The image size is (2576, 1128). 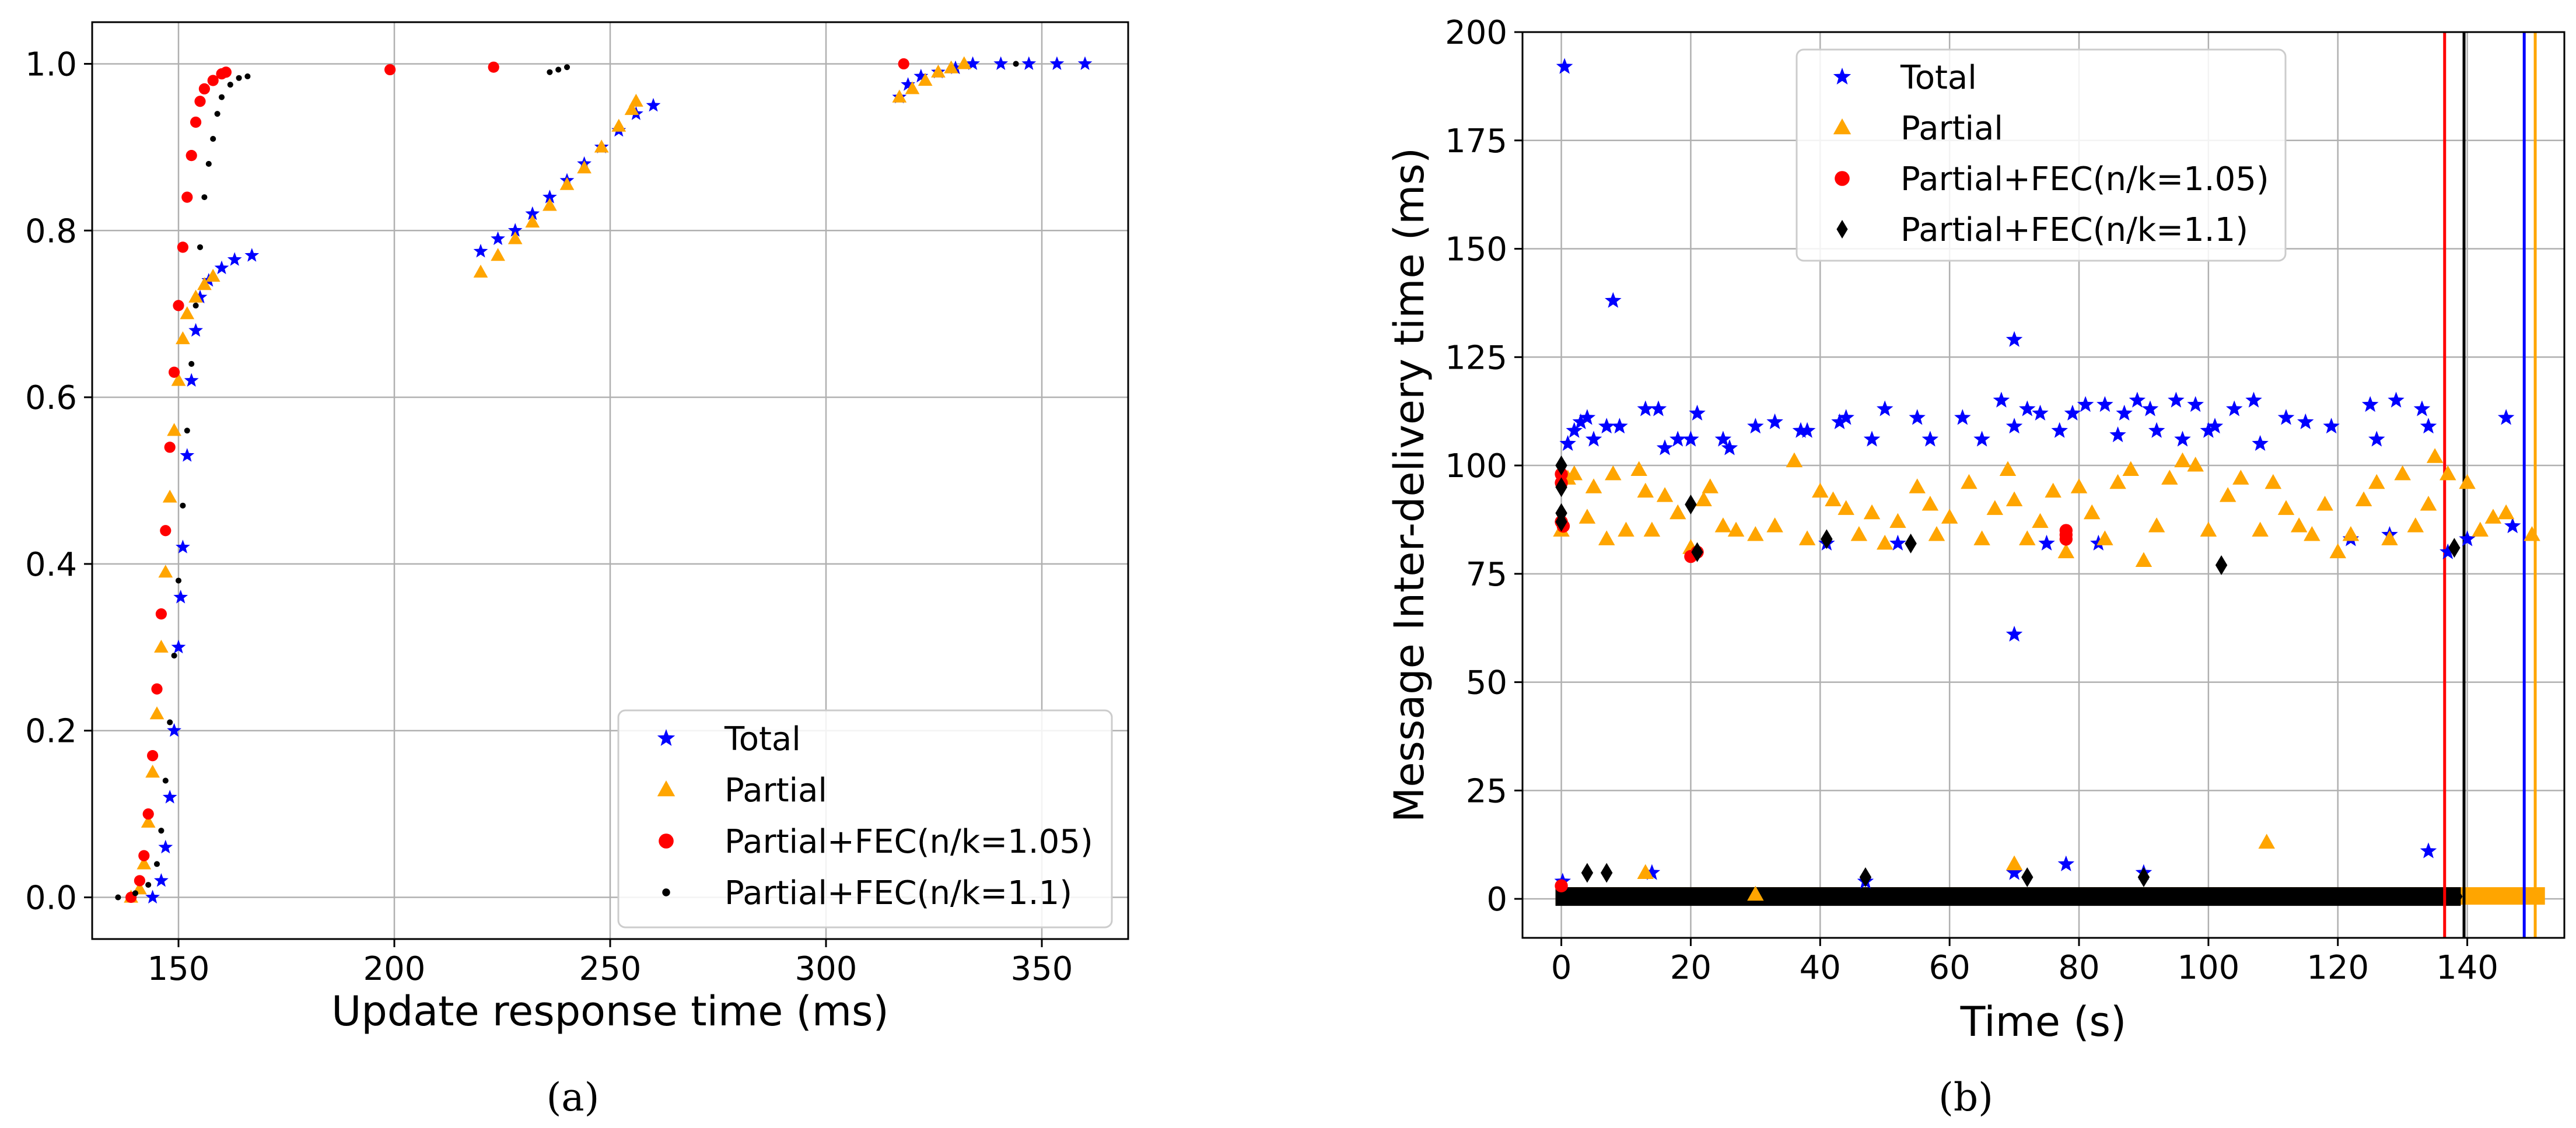 What do you see at coordinates (2467, 968) in the screenshot?
I see `x-tick-label: 140` at bounding box center [2467, 968].